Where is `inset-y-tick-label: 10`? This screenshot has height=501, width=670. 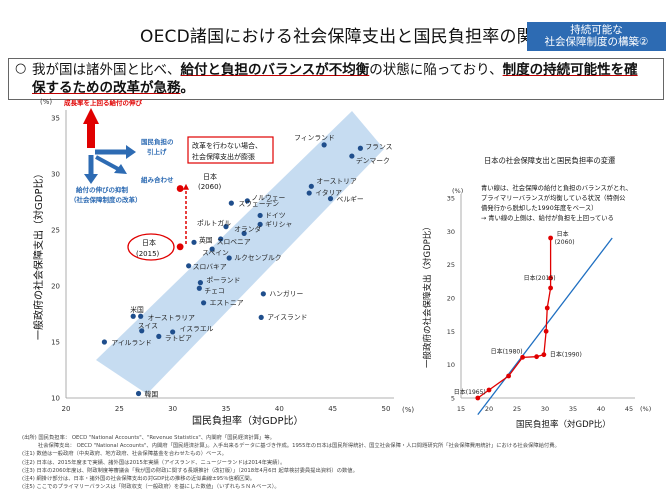
inset-y-tick-label: 10 is located at coordinates (451, 365).